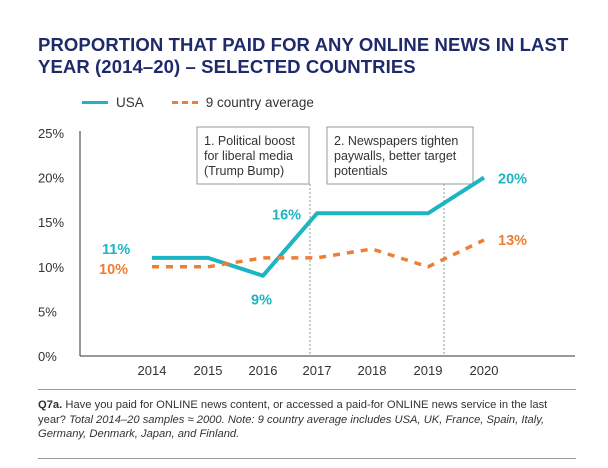  I want to click on y-tick-label: 25%, so click(51, 133).